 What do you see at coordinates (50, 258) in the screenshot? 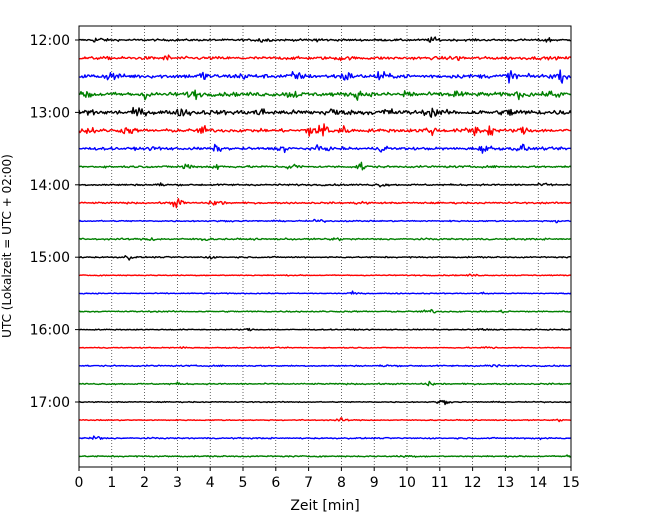
I see `y-tick-label: 15:00` at bounding box center [50, 258].